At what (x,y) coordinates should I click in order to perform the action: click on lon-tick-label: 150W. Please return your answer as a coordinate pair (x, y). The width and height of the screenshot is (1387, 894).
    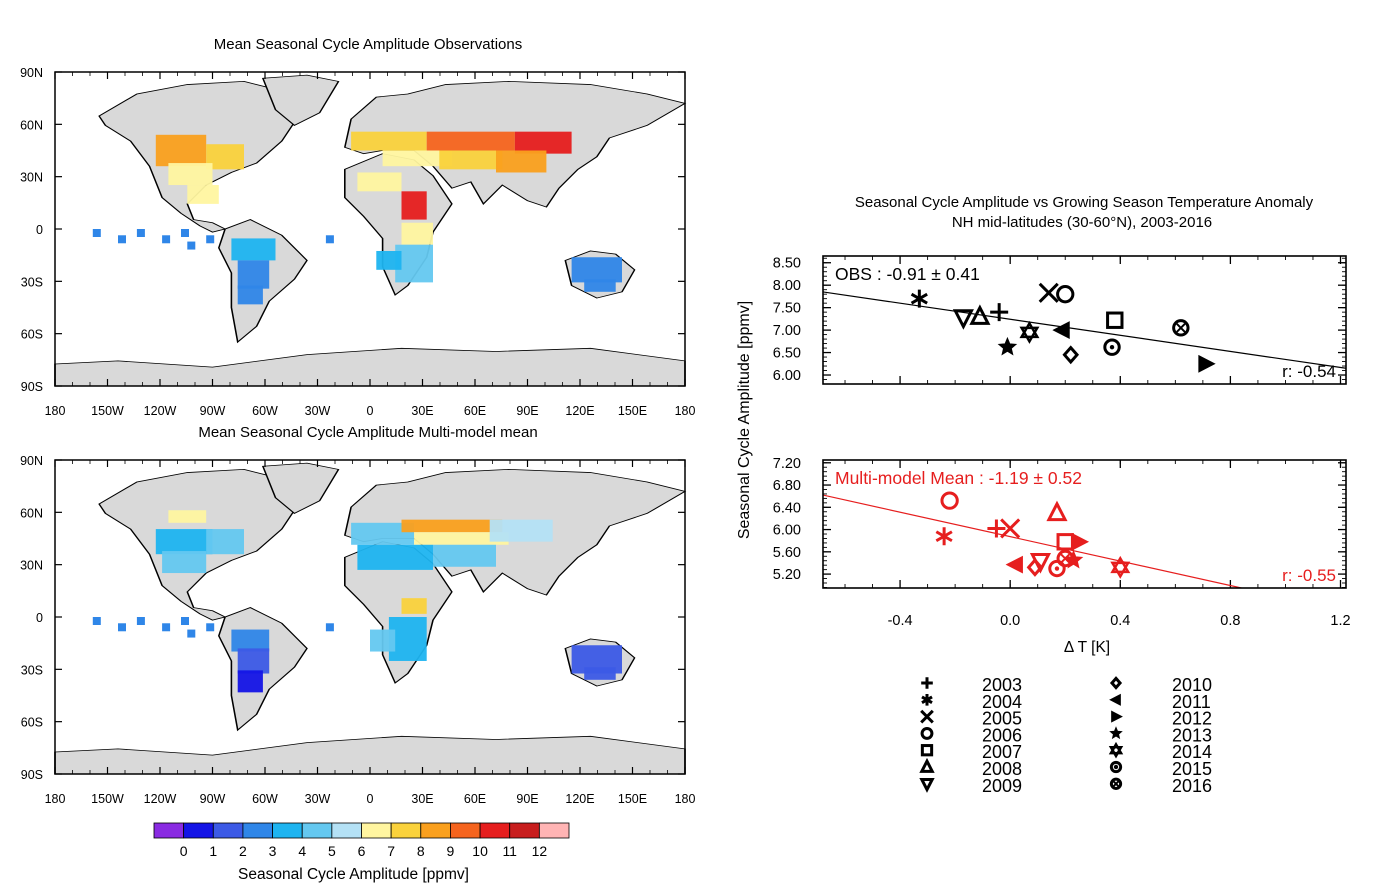
    Looking at the image, I should click on (107, 799).